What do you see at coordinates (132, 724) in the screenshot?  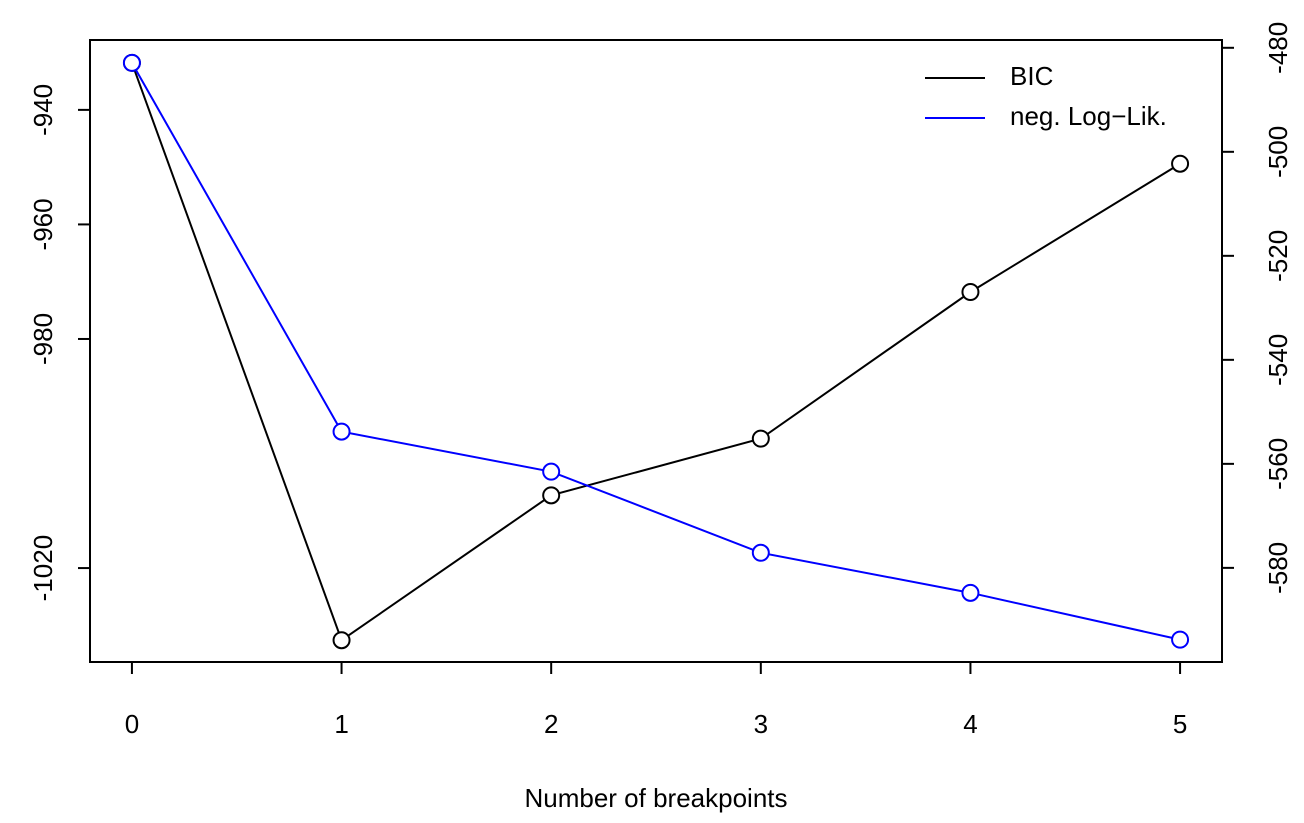 I see `x-tick-label: 0` at bounding box center [132, 724].